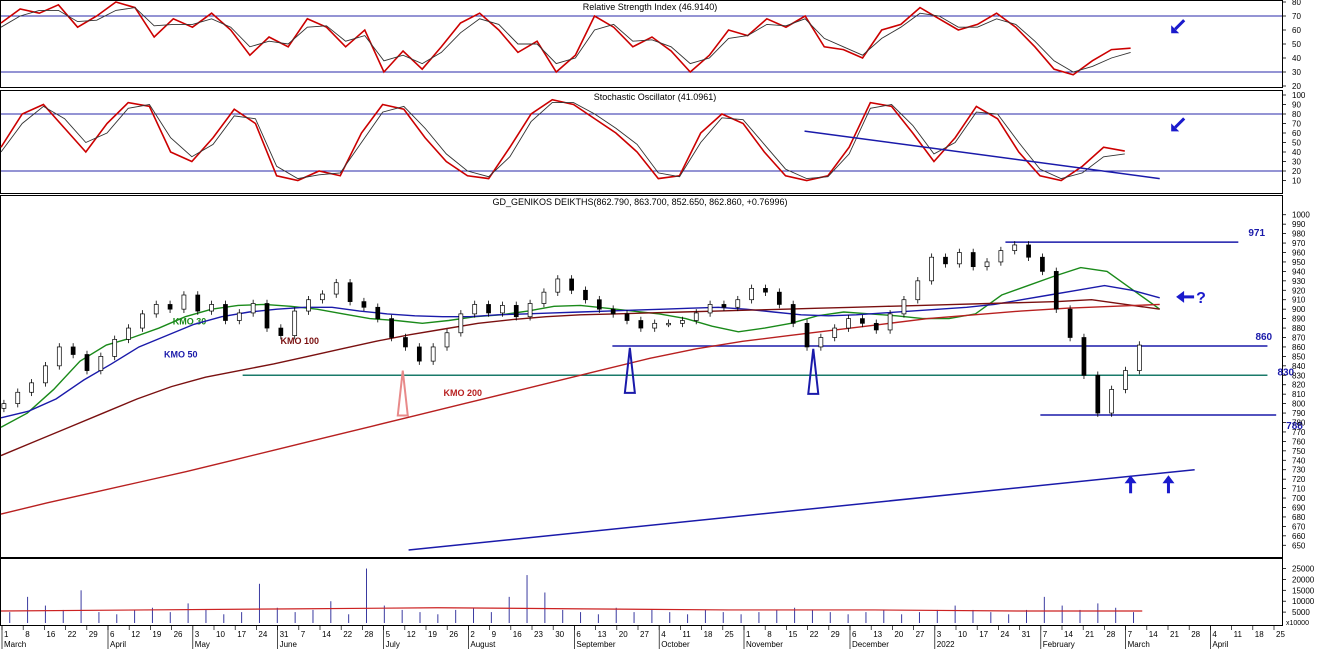 This screenshot has height=649, width=1320. Describe the element at coordinates (1195, 634) in the screenshot. I see `date-tick-label: 28` at that location.